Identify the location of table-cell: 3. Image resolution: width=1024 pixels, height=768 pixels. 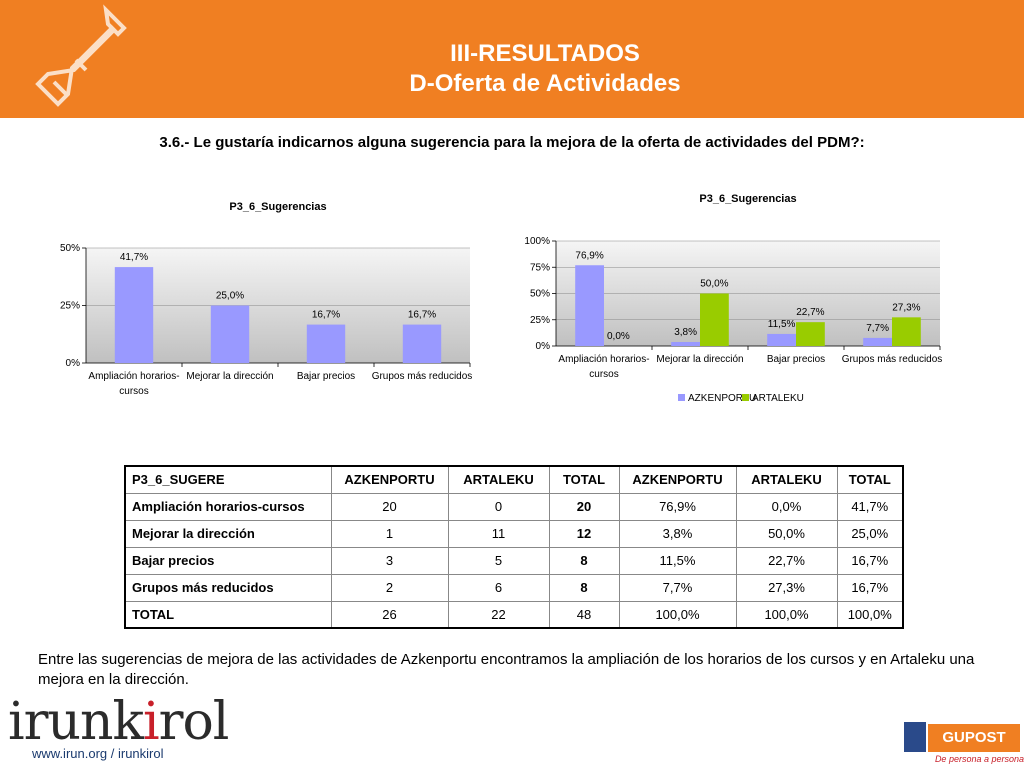
(389, 560).